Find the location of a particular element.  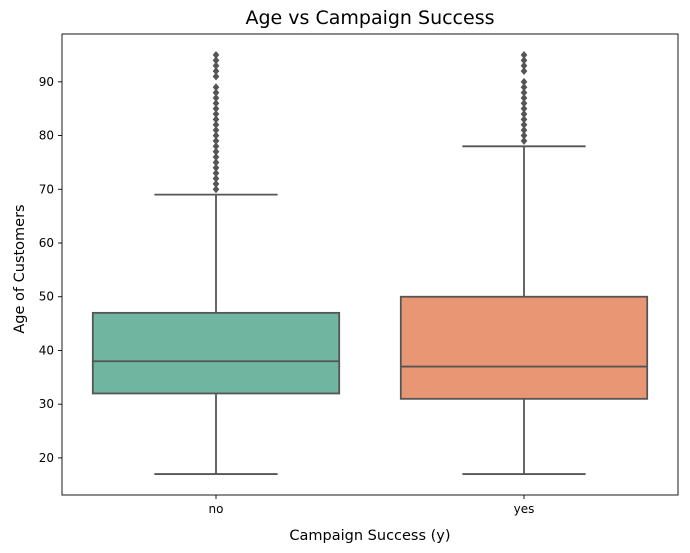

x-axis-label: Campaign Success (y) is located at coordinates (369, 536).